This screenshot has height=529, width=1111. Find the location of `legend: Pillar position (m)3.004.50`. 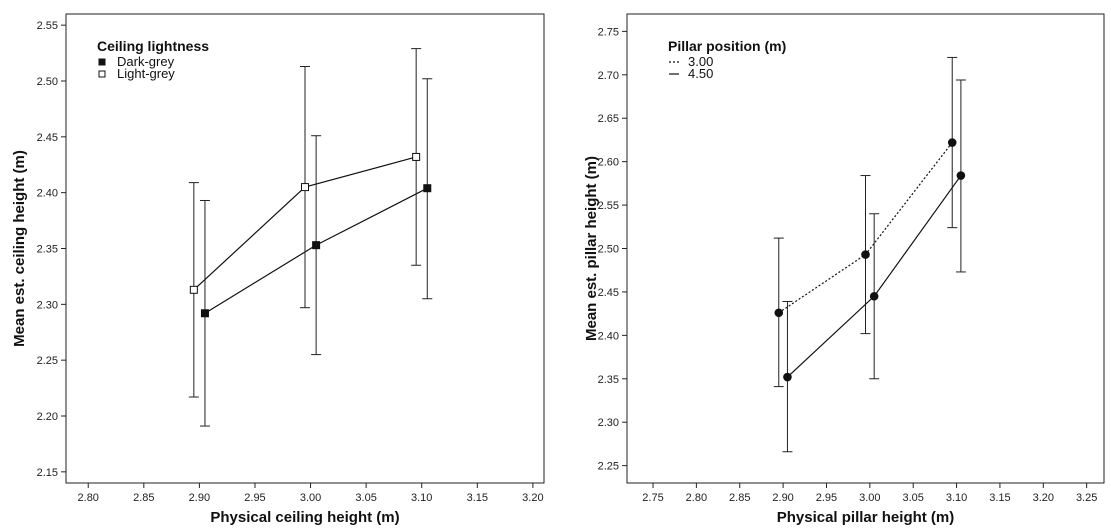

legend: Pillar position (m)3.004.50 is located at coordinates (727, 59).